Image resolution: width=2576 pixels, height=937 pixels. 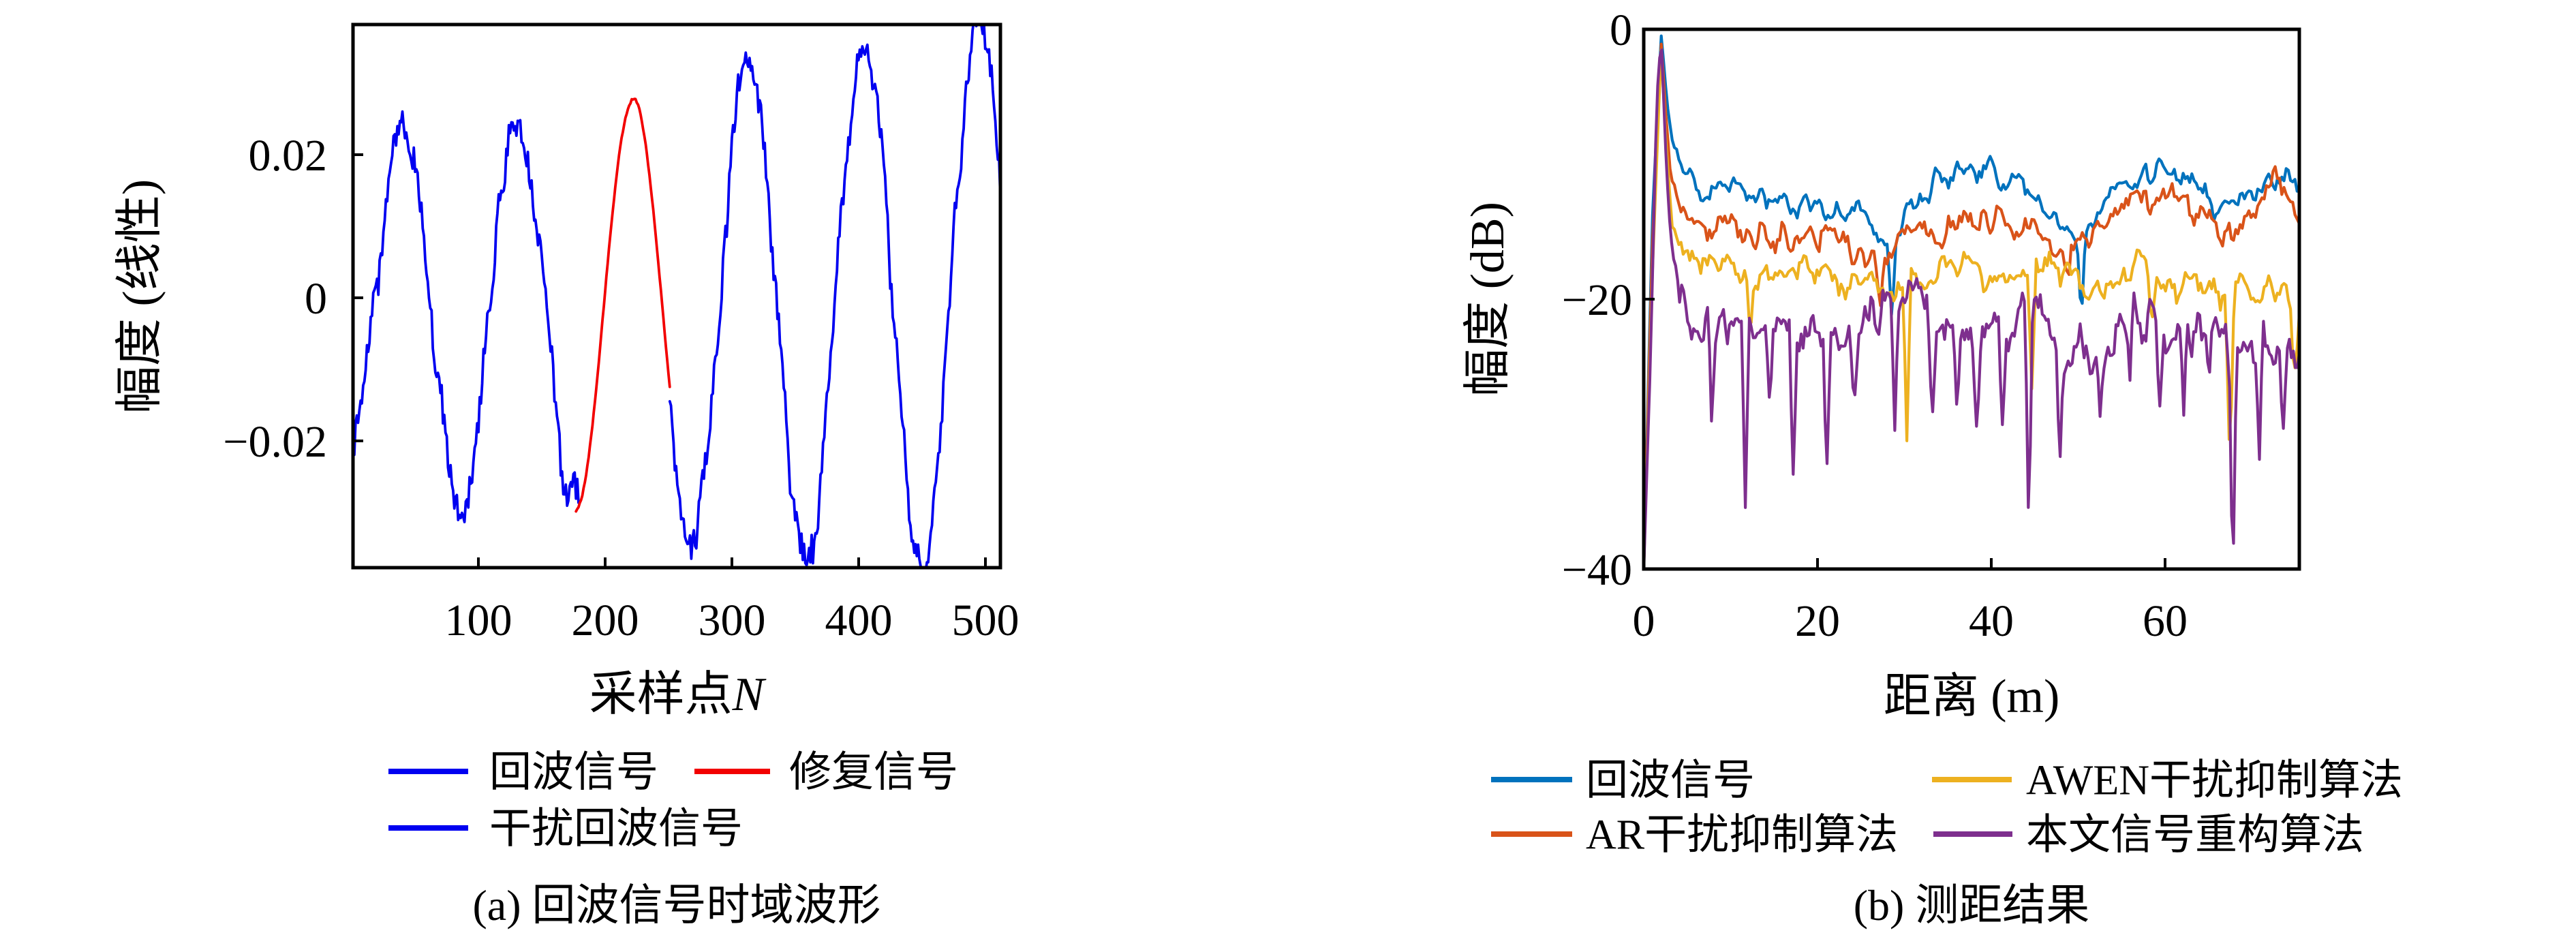 I want to click on y-tick-label: −0.02, so click(x=275, y=442).